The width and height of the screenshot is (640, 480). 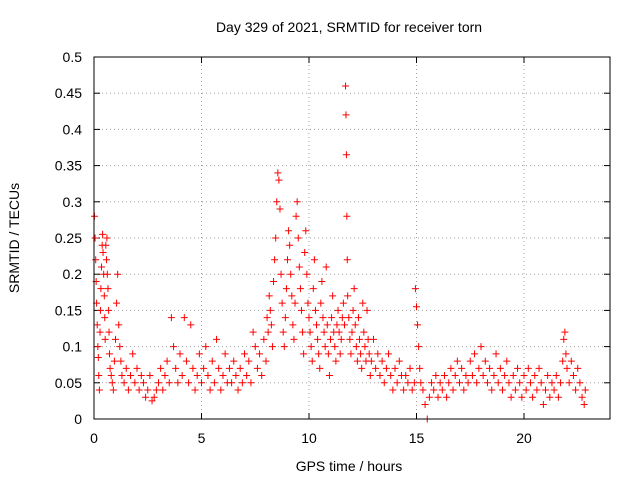 I want to click on x-tick-label: 15, so click(x=417, y=438).